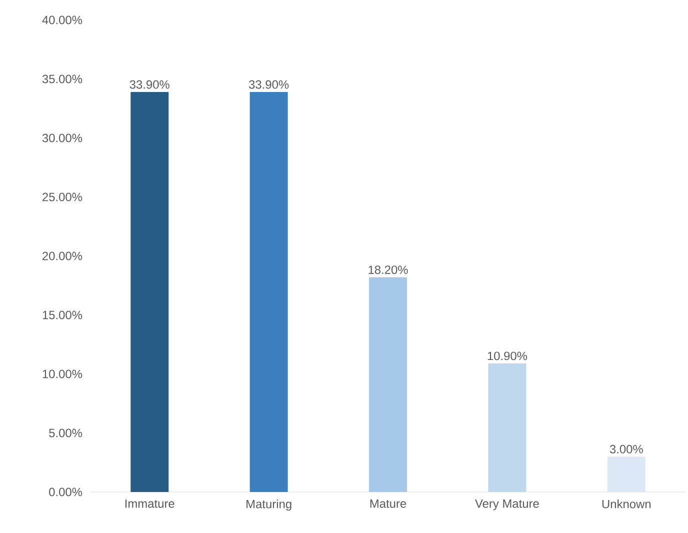 This screenshot has width=688, height=533. Describe the element at coordinates (388, 270) in the screenshot. I see `data-label: 18.20%` at that location.